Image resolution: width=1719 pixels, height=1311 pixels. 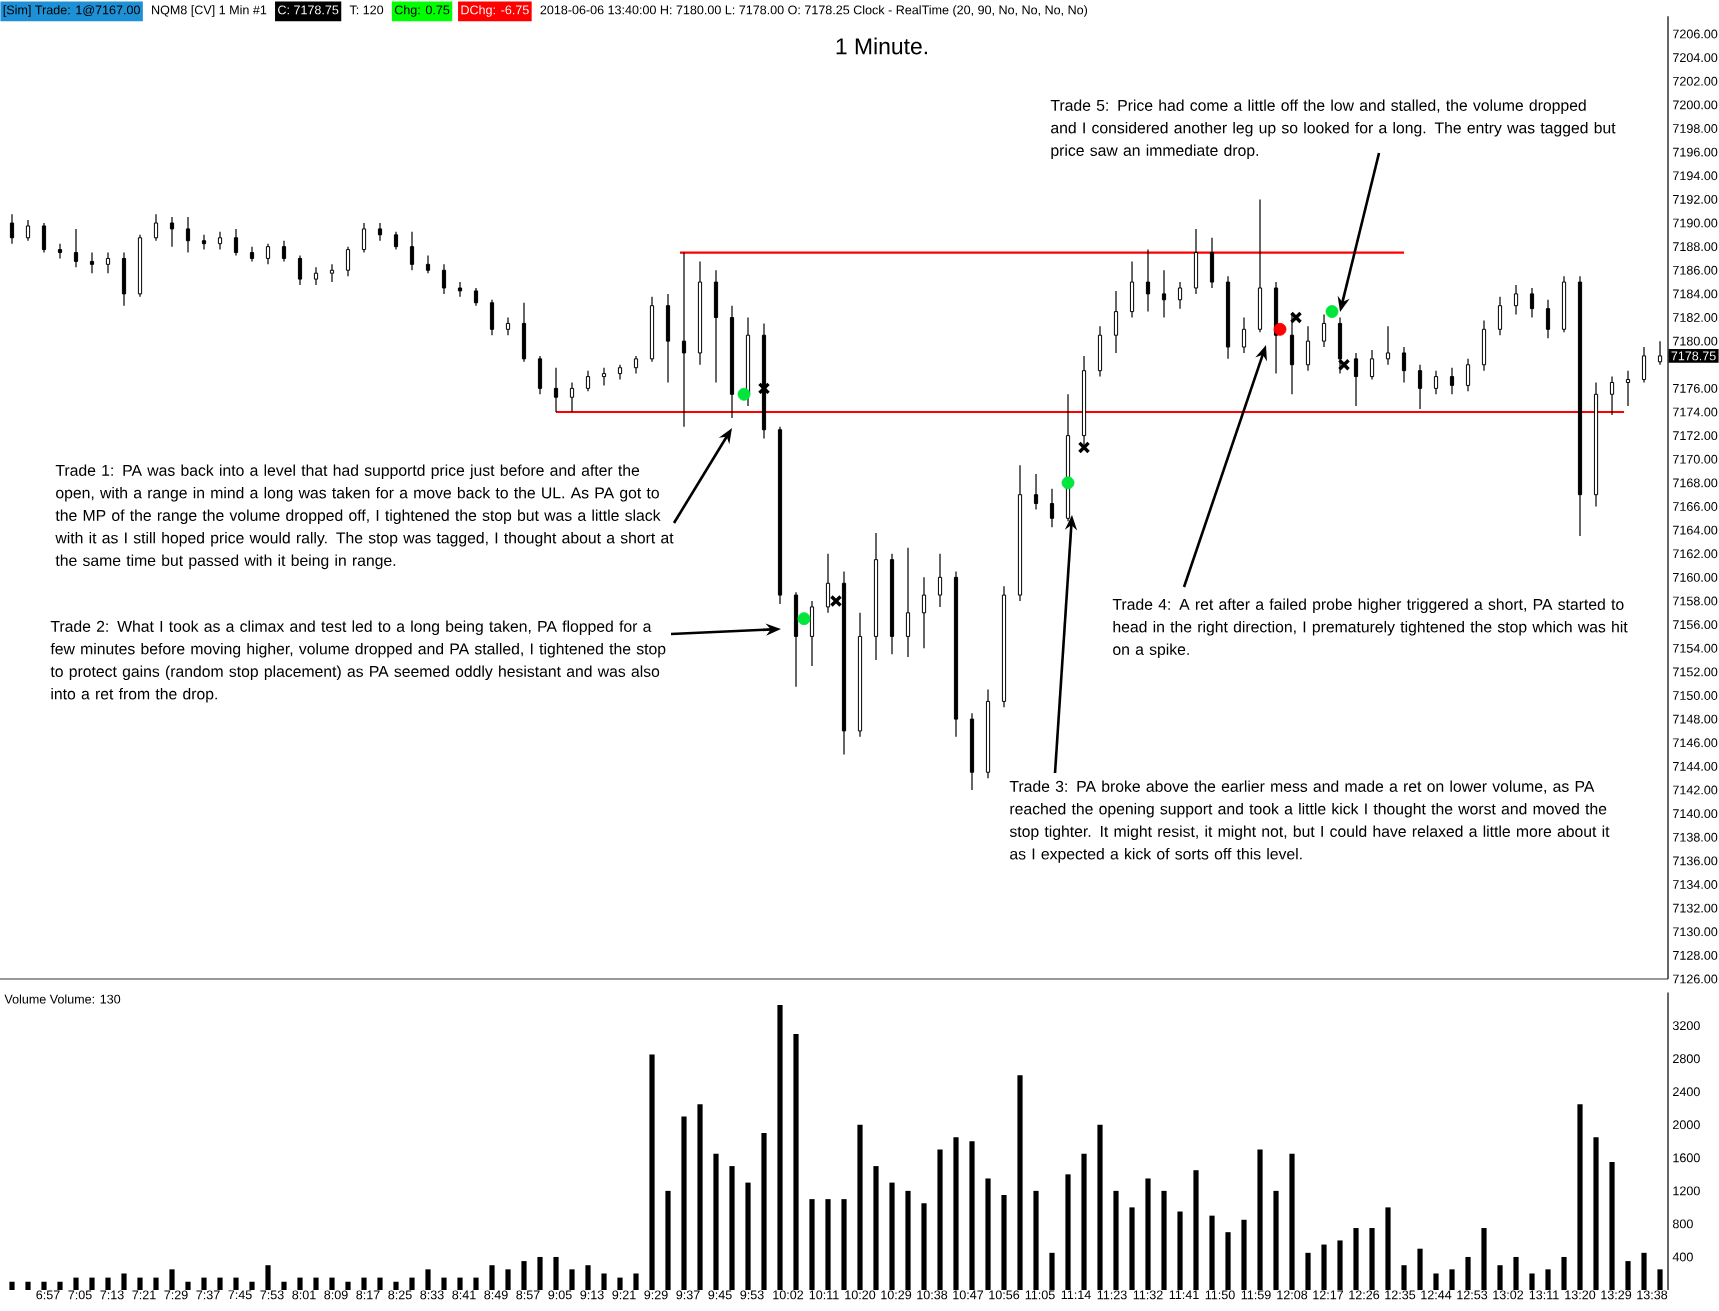 What do you see at coordinates (422, 11) in the screenshot?
I see `annotation: Chg: 0.75` at bounding box center [422, 11].